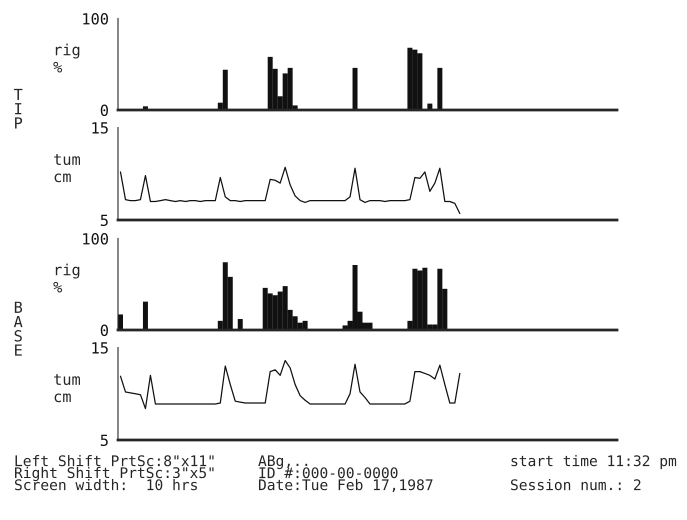  Describe the element at coordinates (105, 484) in the screenshot. I see `text: Screen width: 10 hrs` at that location.